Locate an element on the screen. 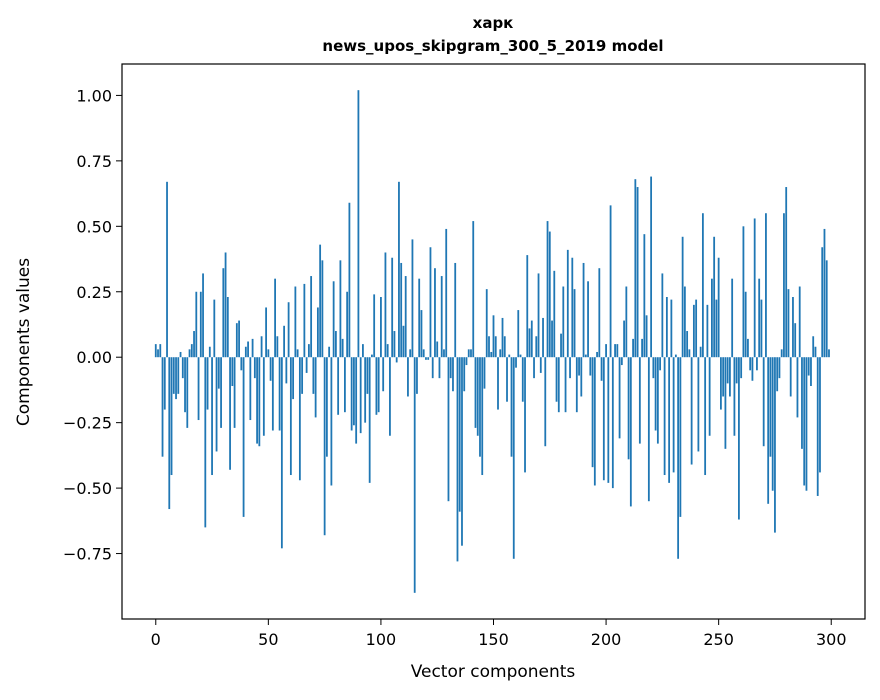  x-axis-label: Vector components is located at coordinates (493, 672).